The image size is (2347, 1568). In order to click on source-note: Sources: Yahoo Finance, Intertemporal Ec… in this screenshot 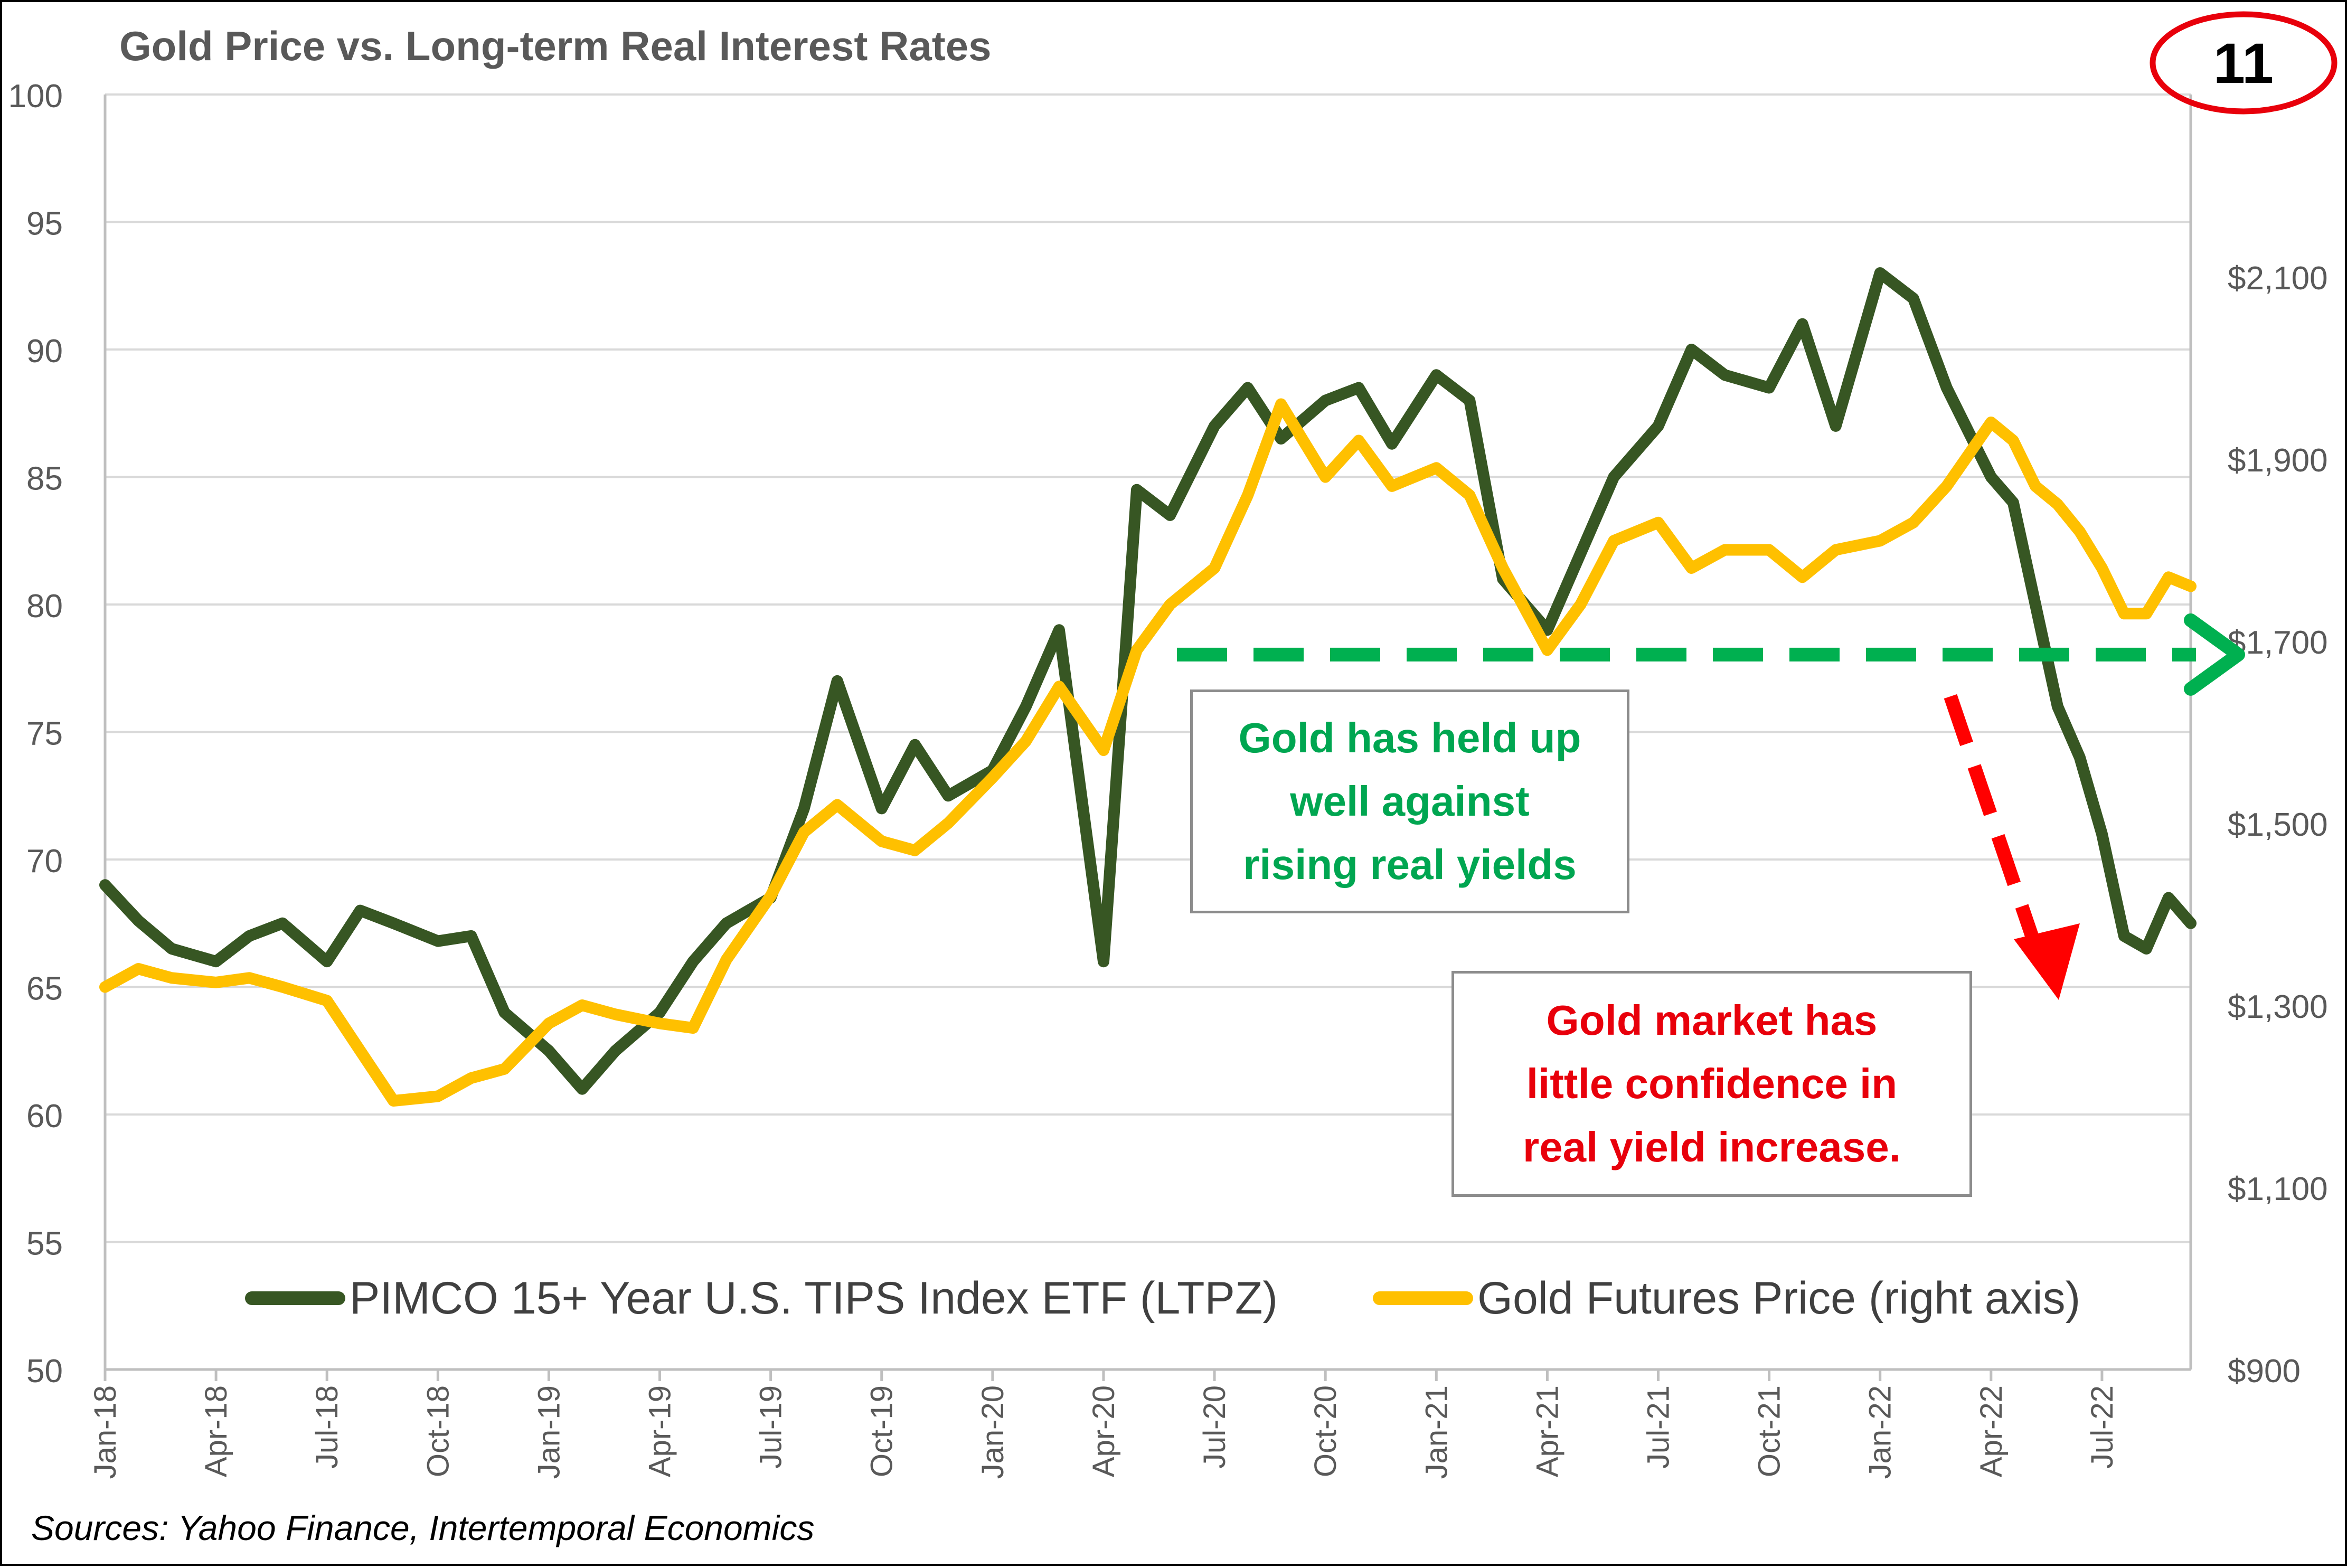, I will do `click(423, 1528)`.